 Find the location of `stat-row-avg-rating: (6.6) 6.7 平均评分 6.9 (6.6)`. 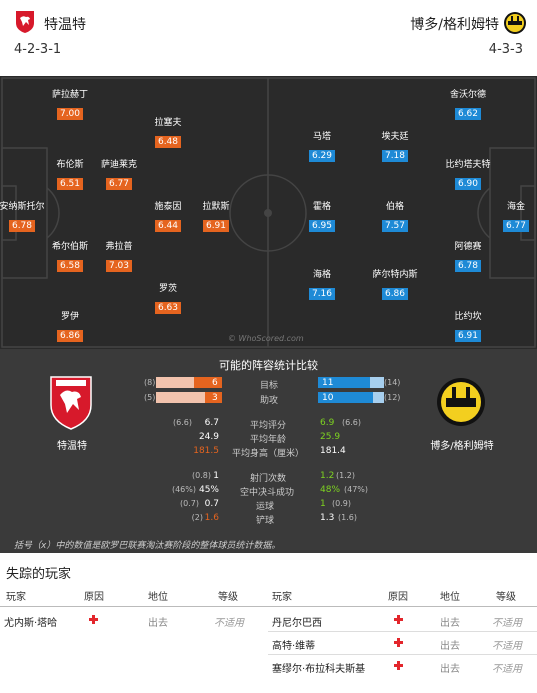

stat-row-avg-rating: (6.6) 6.7 平均评分 6.9 (6.6) is located at coordinates (267, 424).